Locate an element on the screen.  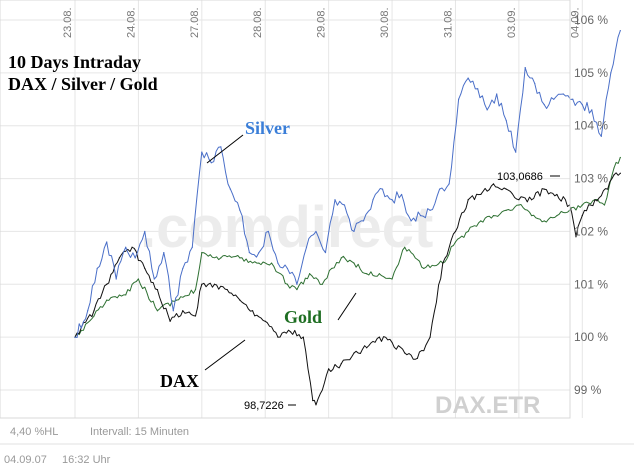
y-tick-label: 102 % is located at coordinates (591, 231).